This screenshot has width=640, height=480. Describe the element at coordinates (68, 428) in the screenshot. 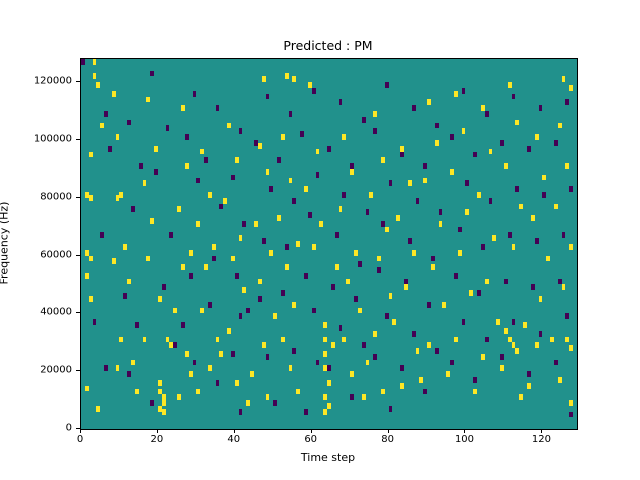

I see `y-tick-label: 0` at that location.